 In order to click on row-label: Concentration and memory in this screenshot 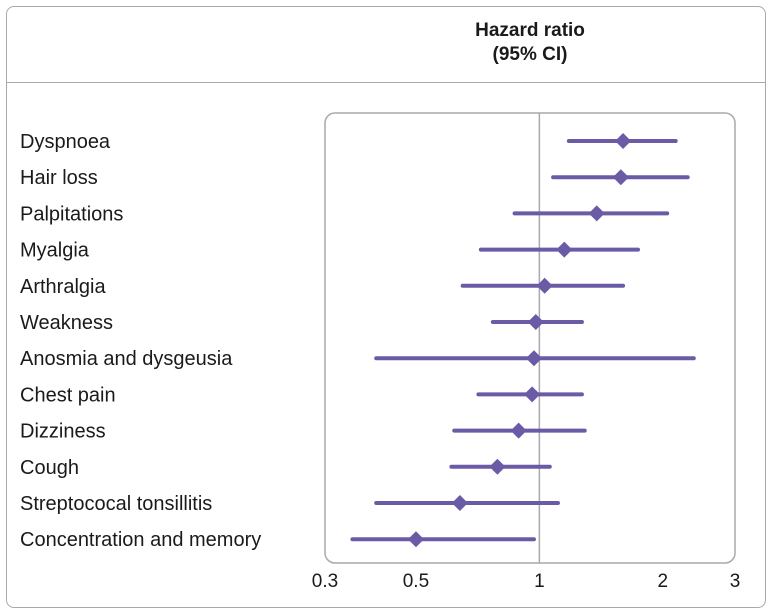, I will do `click(140, 540)`.